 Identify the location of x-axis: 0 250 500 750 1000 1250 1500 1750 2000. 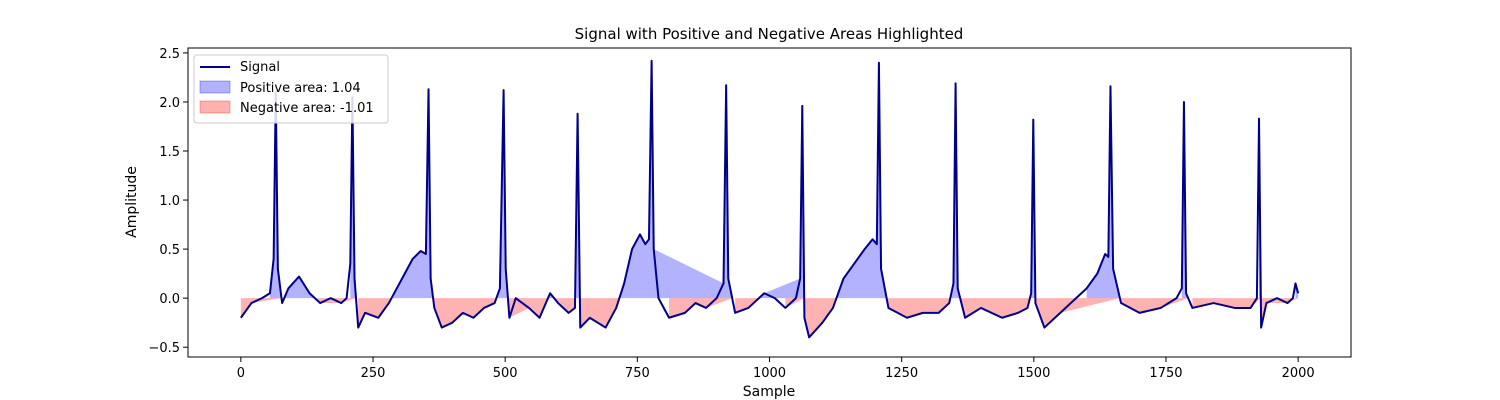
(776, 369).